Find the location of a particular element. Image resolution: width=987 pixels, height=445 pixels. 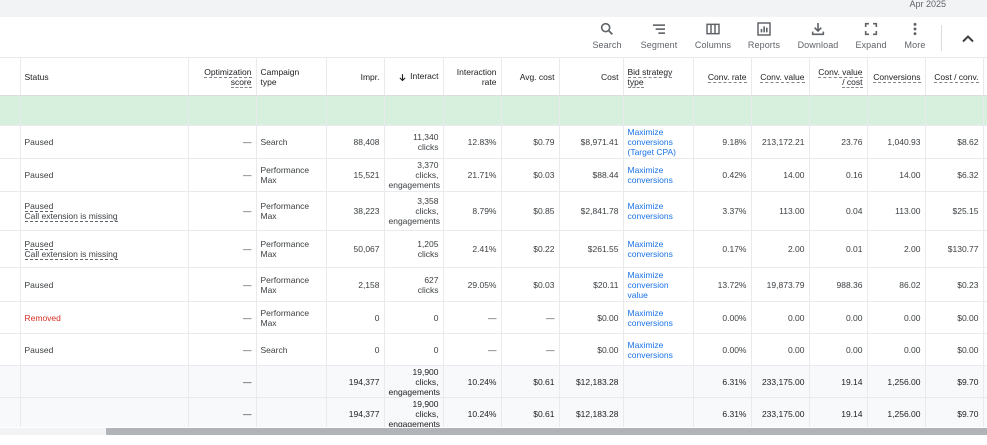

search-button: Search is located at coordinates (607, 38).